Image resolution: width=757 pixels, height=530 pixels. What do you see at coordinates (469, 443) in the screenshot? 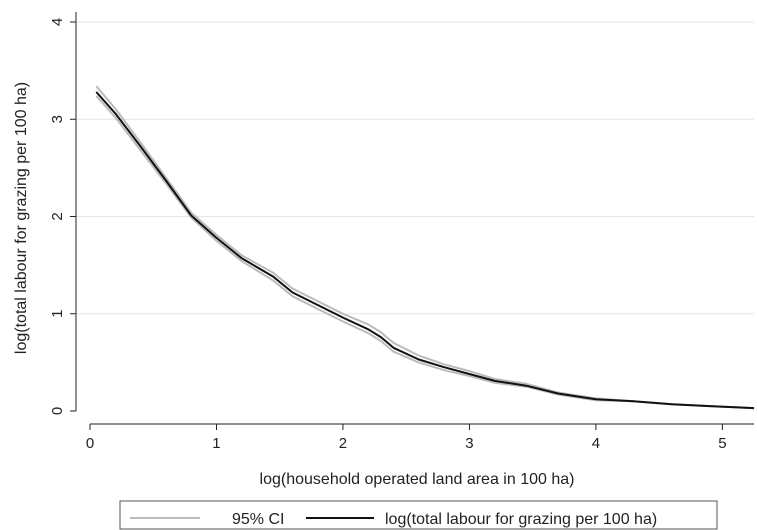
I see `x-tick-label: 3` at bounding box center [469, 443].